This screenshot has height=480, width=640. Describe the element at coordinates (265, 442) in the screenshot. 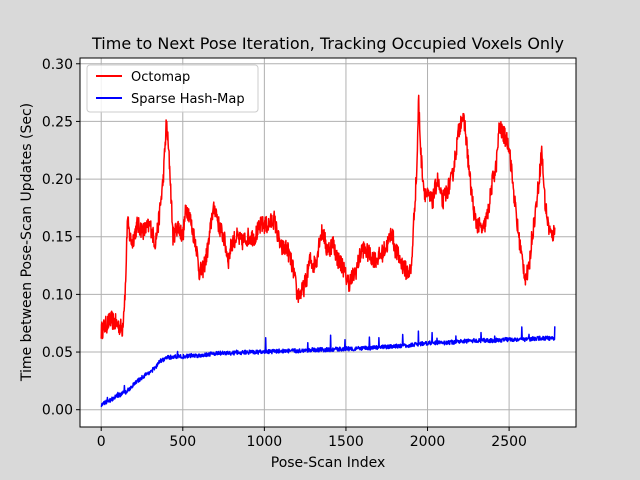

I see `x-tick-label: 1000` at that location.